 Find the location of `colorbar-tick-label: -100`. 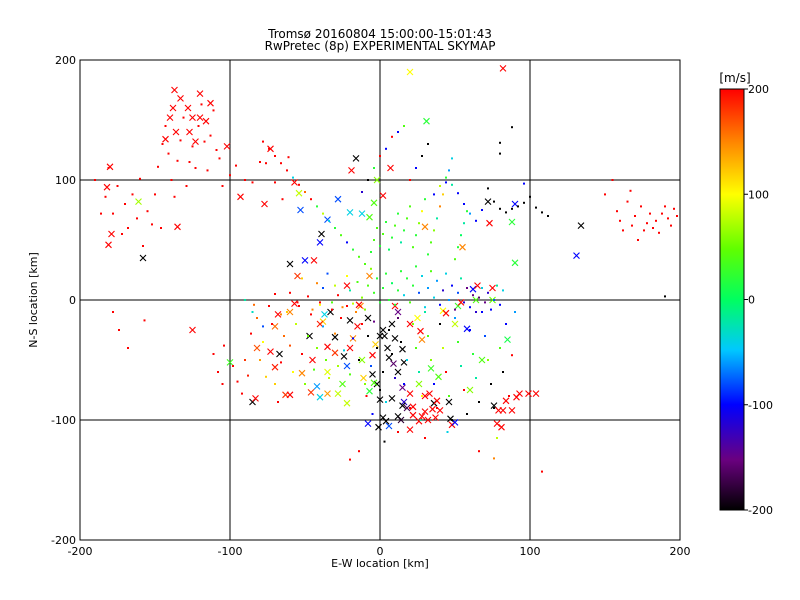

colorbar-tick-label: -100 is located at coordinates (760, 405).